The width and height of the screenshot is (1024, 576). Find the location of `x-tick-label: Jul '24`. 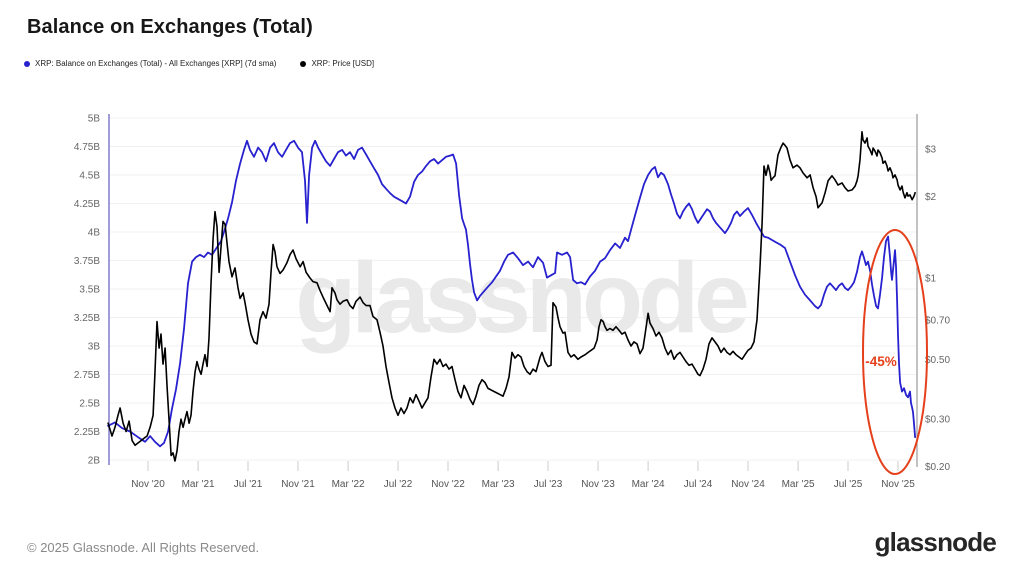

x-tick-label: Jul '24 is located at coordinates (698, 484).